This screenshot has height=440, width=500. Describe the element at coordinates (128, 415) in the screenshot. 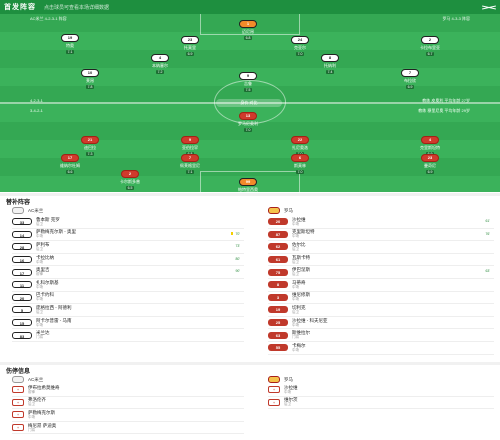

I see `injury-item: + 萨勒梅克尔斯 中场` at that location.